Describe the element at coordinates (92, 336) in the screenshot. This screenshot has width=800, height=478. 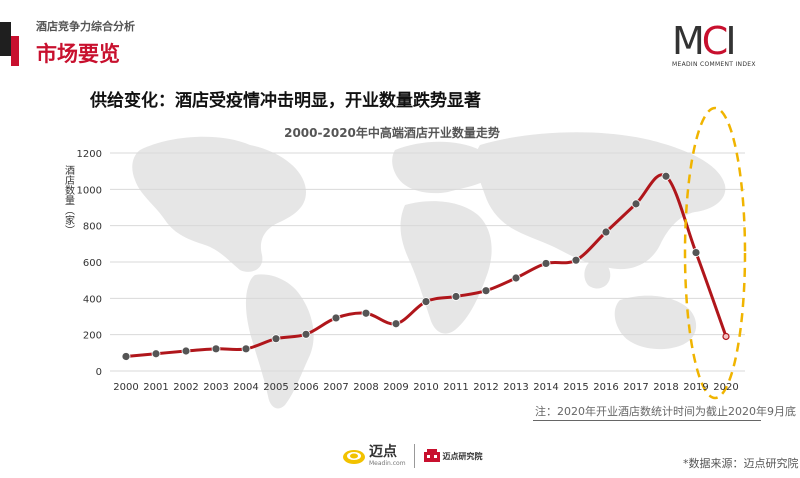
I see `y-tick-label: 200` at that location.